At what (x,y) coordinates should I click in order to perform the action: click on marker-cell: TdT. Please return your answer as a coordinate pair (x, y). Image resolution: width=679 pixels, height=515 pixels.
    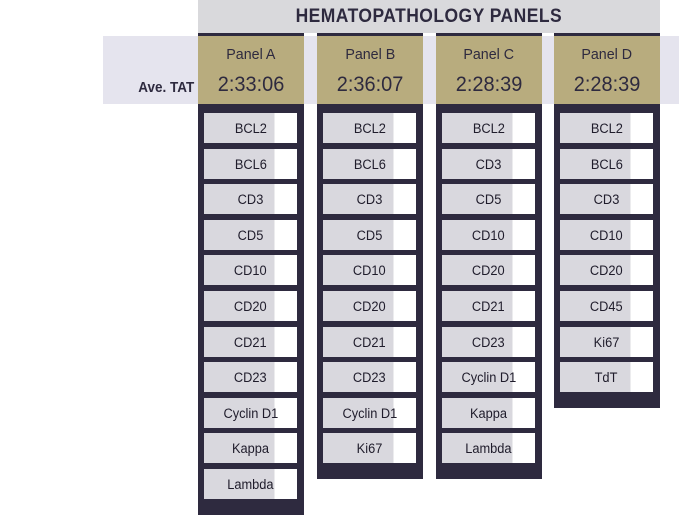
    Looking at the image, I should click on (606, 377).